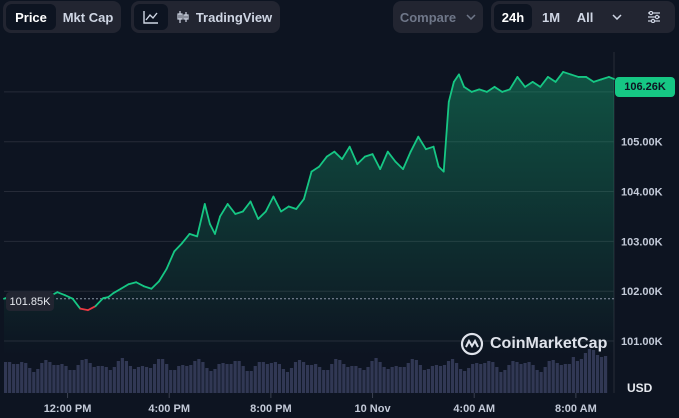 This screenshot has width=679, height=418. I want to click on compare-dropdown: Compare, so click(438, 17).